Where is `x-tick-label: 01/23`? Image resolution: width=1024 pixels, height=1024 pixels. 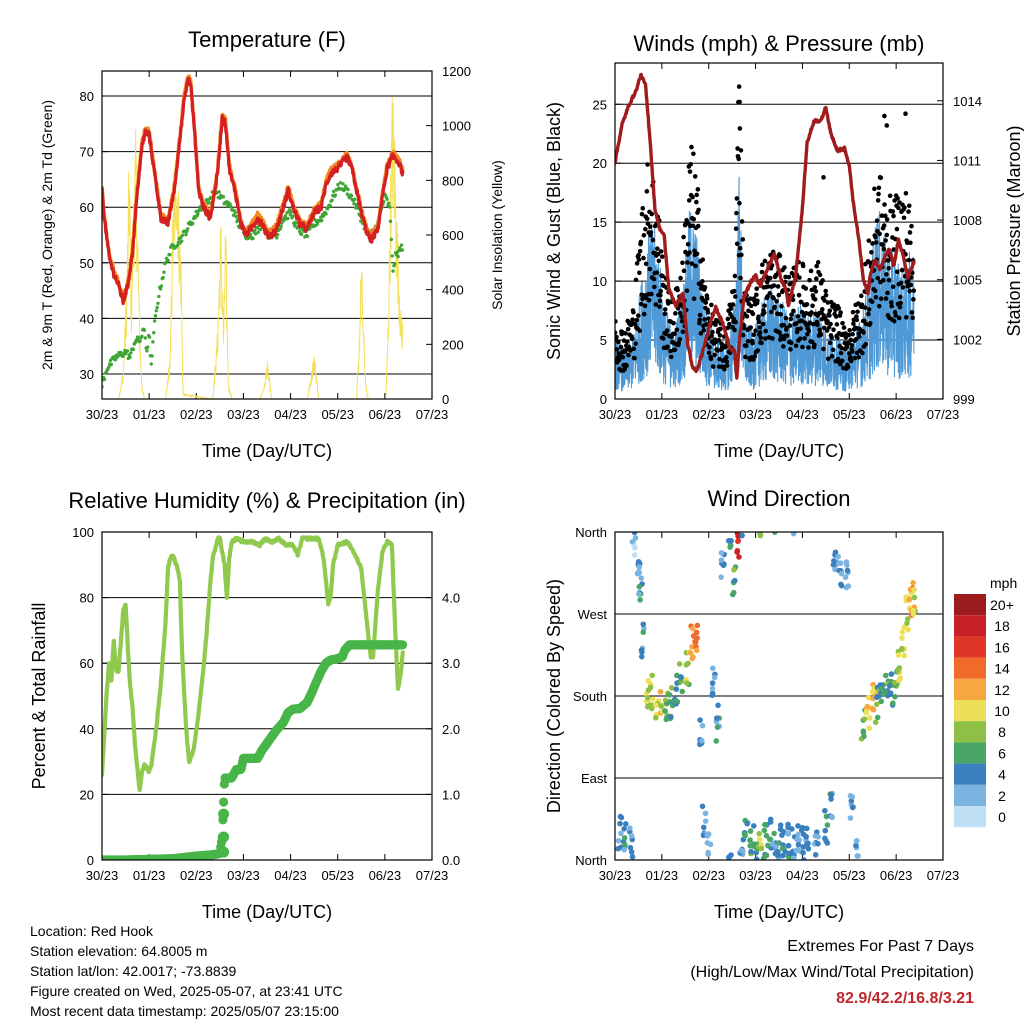 x-tick-label: 01/23 is located at coordinates (662, 875).